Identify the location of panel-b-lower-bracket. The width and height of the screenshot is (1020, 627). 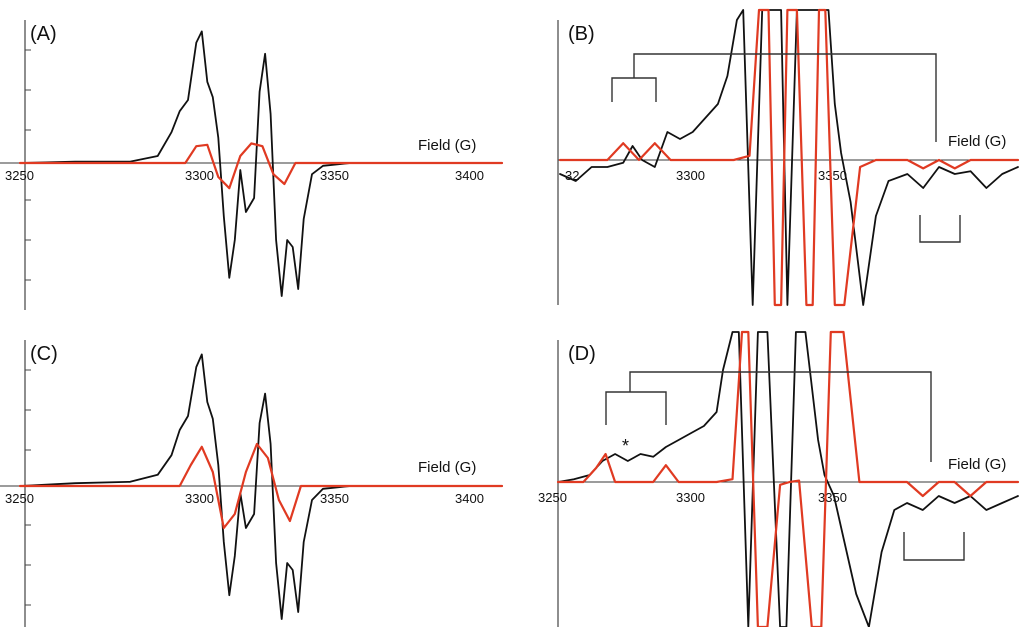
(940, 229).